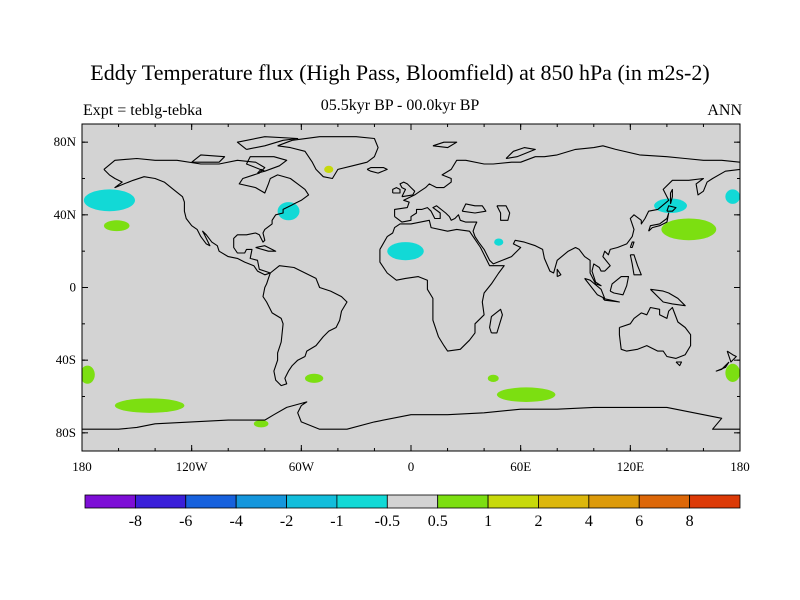 Image resolution: width=800 pixels, height=600 pixels. I want to click on anomaly-south-indian-small-positive, so click(493, 378).